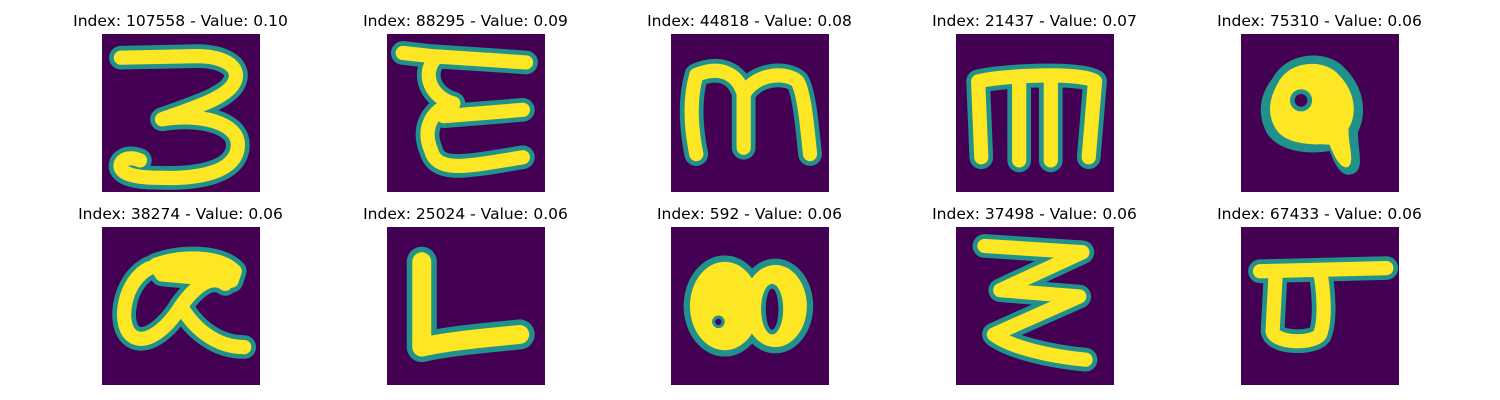 Image resolution: width=1500 pixels, height=400 pixels. I want to click on grid-cell: Index: 67433 - Value: 0.06, so click(1319, 299).